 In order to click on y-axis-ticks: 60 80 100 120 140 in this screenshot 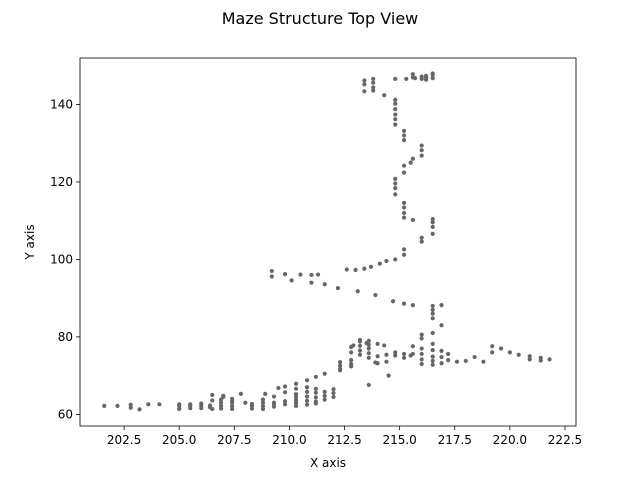, I will do `click(65, 259)`.